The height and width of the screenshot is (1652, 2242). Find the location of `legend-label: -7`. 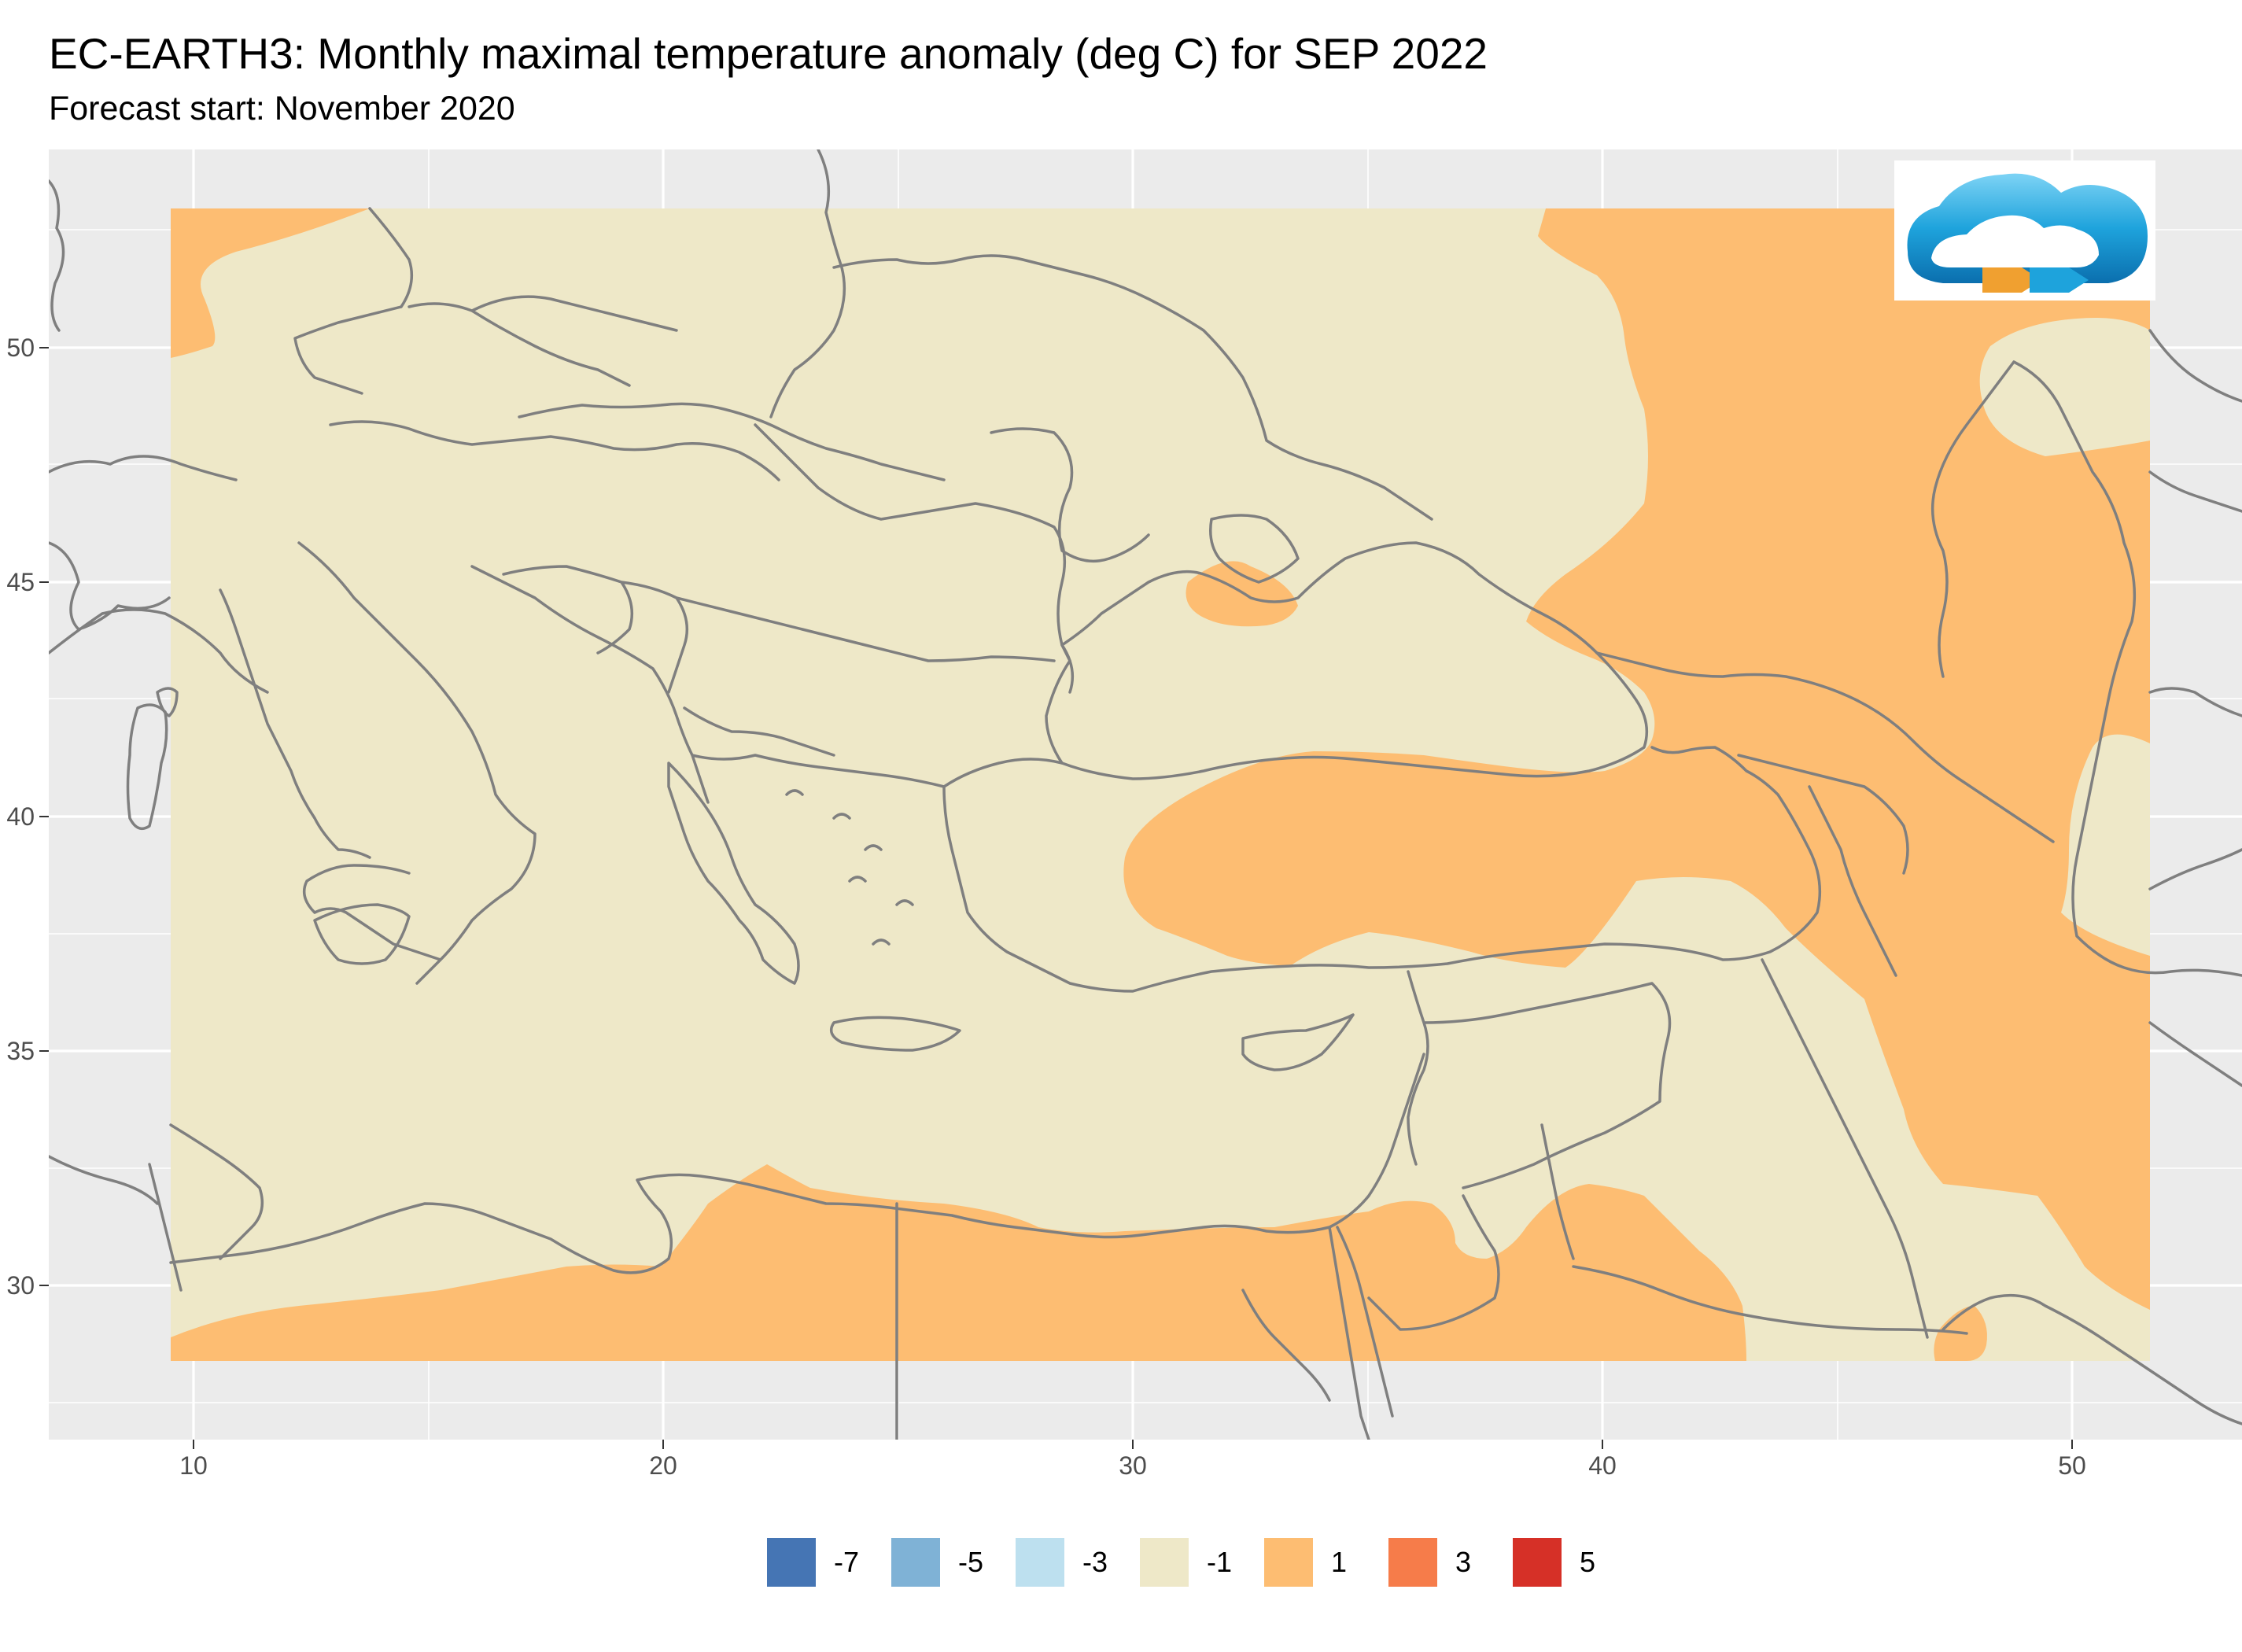

legend-label: -7 is located at coordinates (847, 1562).